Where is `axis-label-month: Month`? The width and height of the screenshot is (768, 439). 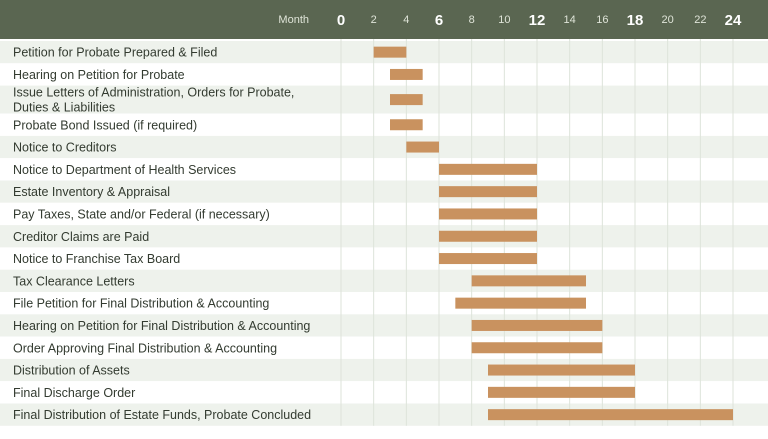 axis-label-month: Month is located at coordinates (293, 20).